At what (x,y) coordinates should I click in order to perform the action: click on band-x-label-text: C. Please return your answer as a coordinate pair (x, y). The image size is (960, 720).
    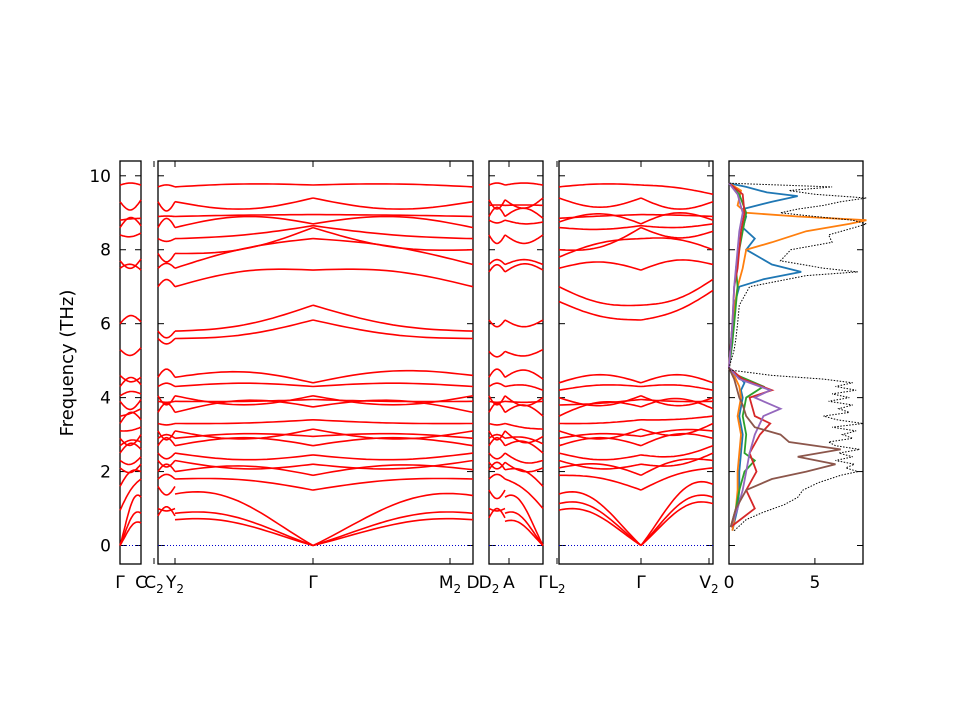
    Looking at the image, I should click on (150, 583).